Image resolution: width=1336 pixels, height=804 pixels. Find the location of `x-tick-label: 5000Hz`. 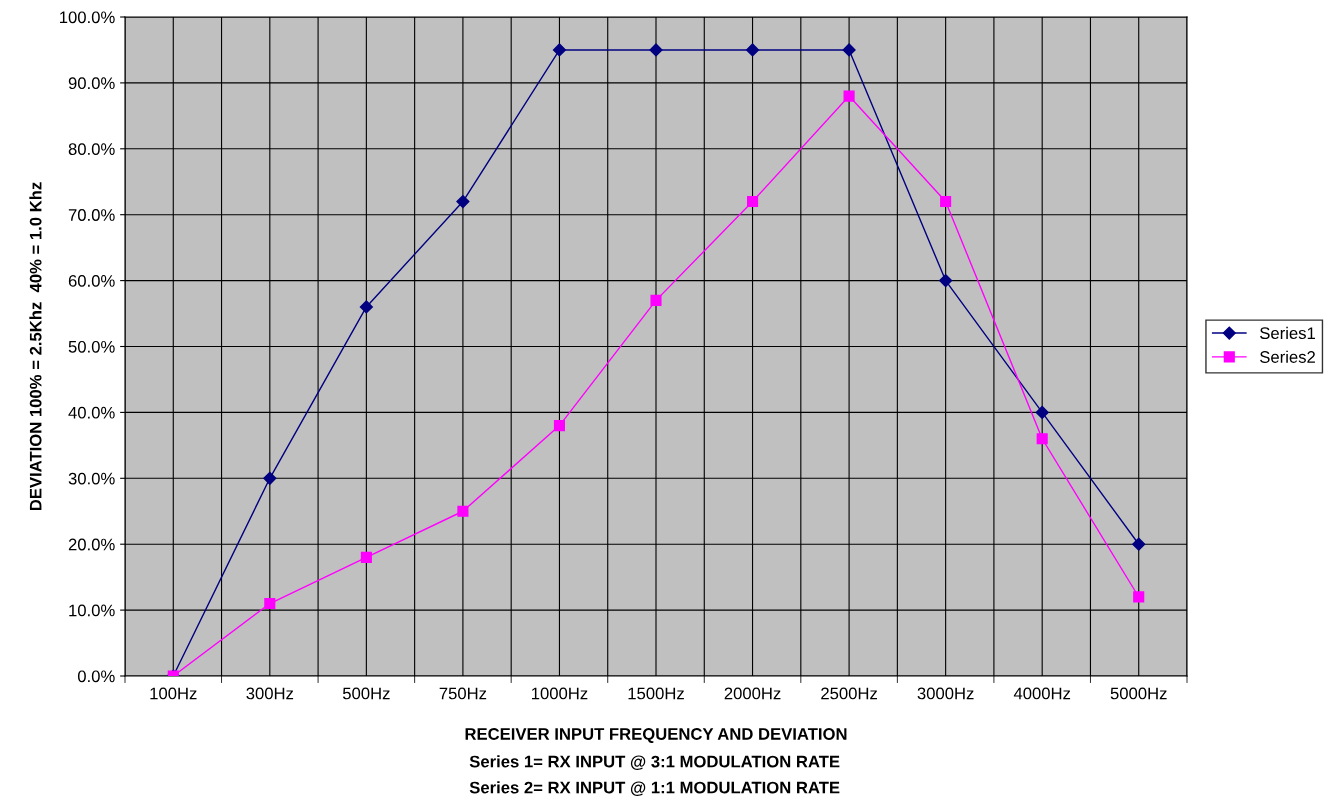

x-tick-label: 5000Hz is located at coordinates (1138, 693).